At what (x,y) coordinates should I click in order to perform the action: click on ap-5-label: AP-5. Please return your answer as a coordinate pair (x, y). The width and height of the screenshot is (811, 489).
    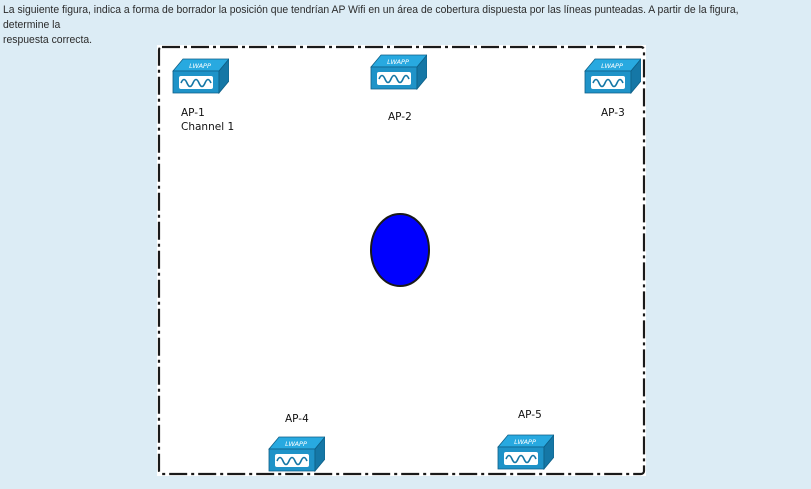
    Looking at the image, I should click on (530, 415).